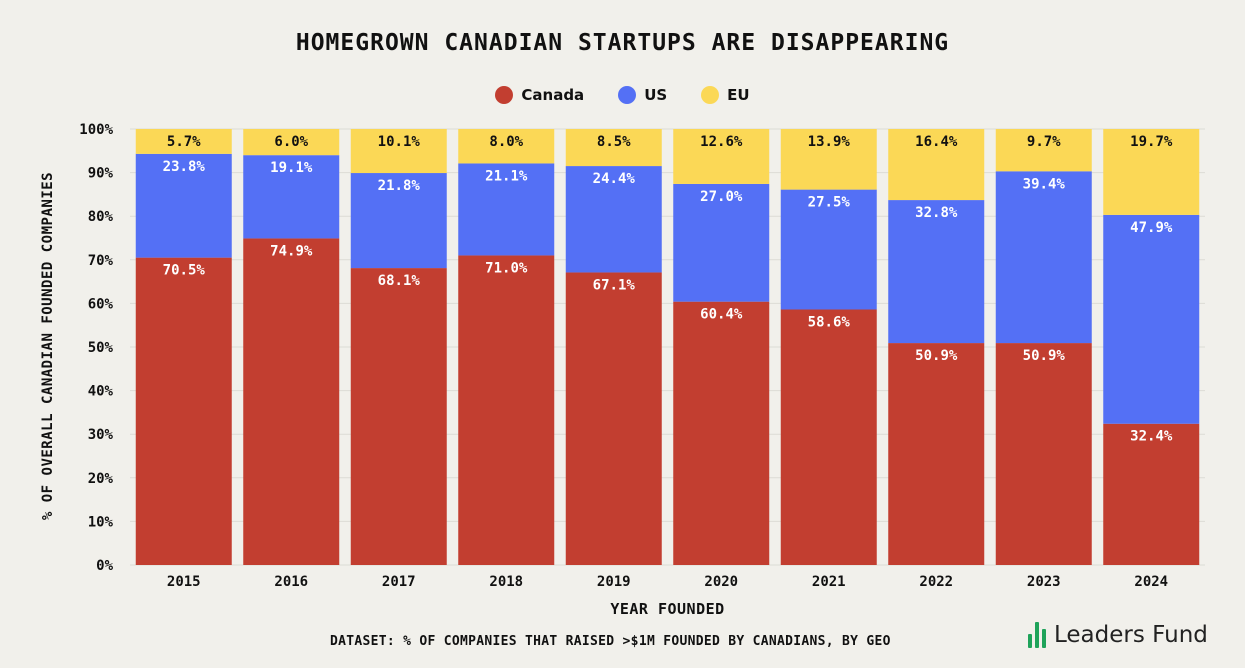 The height and width of the screenshot is (668, 1245). I want to click on bar-canada-2021, so click(828, 437).